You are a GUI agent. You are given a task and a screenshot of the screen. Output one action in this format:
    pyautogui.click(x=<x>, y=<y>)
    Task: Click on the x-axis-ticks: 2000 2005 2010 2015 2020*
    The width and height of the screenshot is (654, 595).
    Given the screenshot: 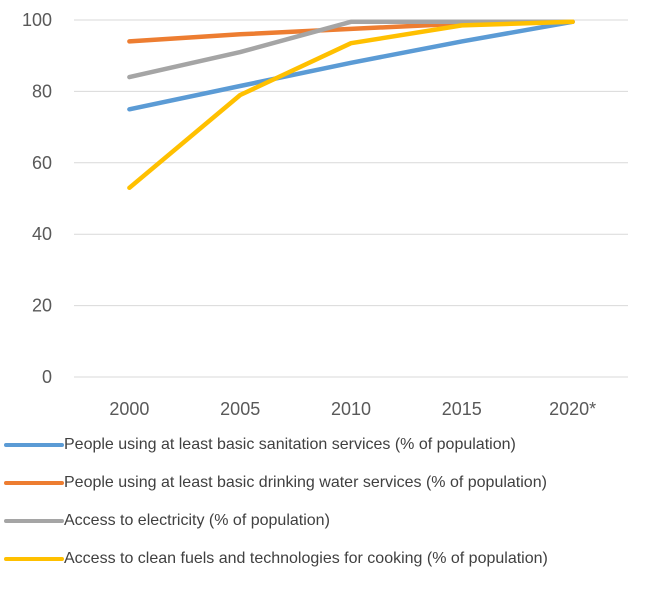 What is the action you would take?
    pyautogui.click(x=352, y=409)
    